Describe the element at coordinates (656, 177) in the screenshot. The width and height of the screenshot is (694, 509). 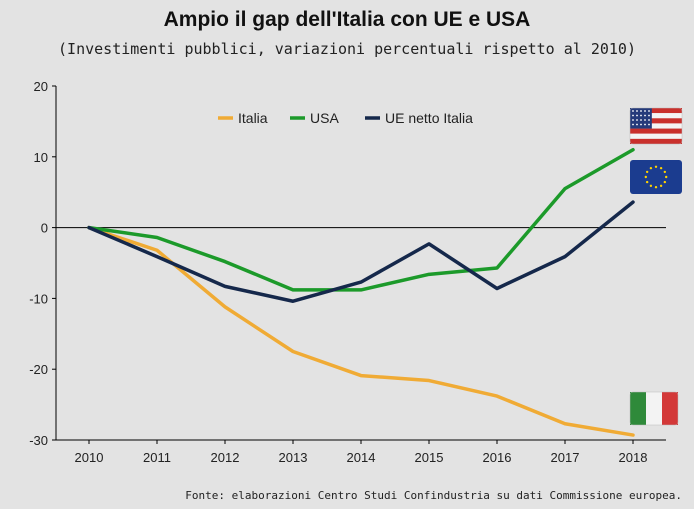
I see `eu-flag-icon` at that location.